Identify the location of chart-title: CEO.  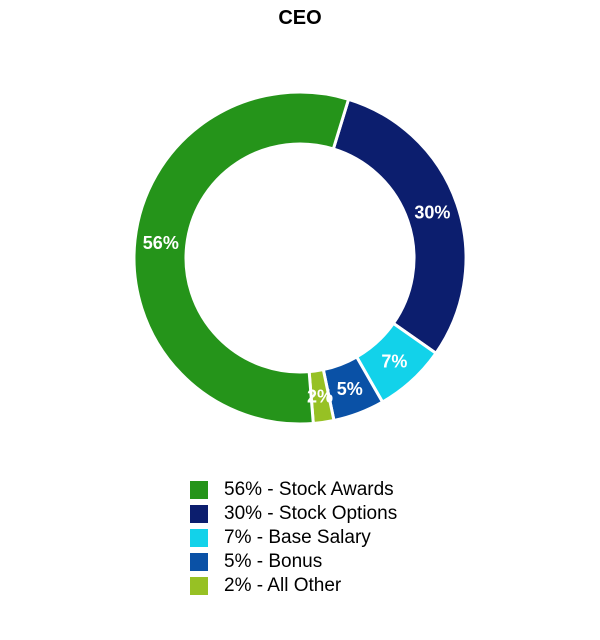
(300, 18).